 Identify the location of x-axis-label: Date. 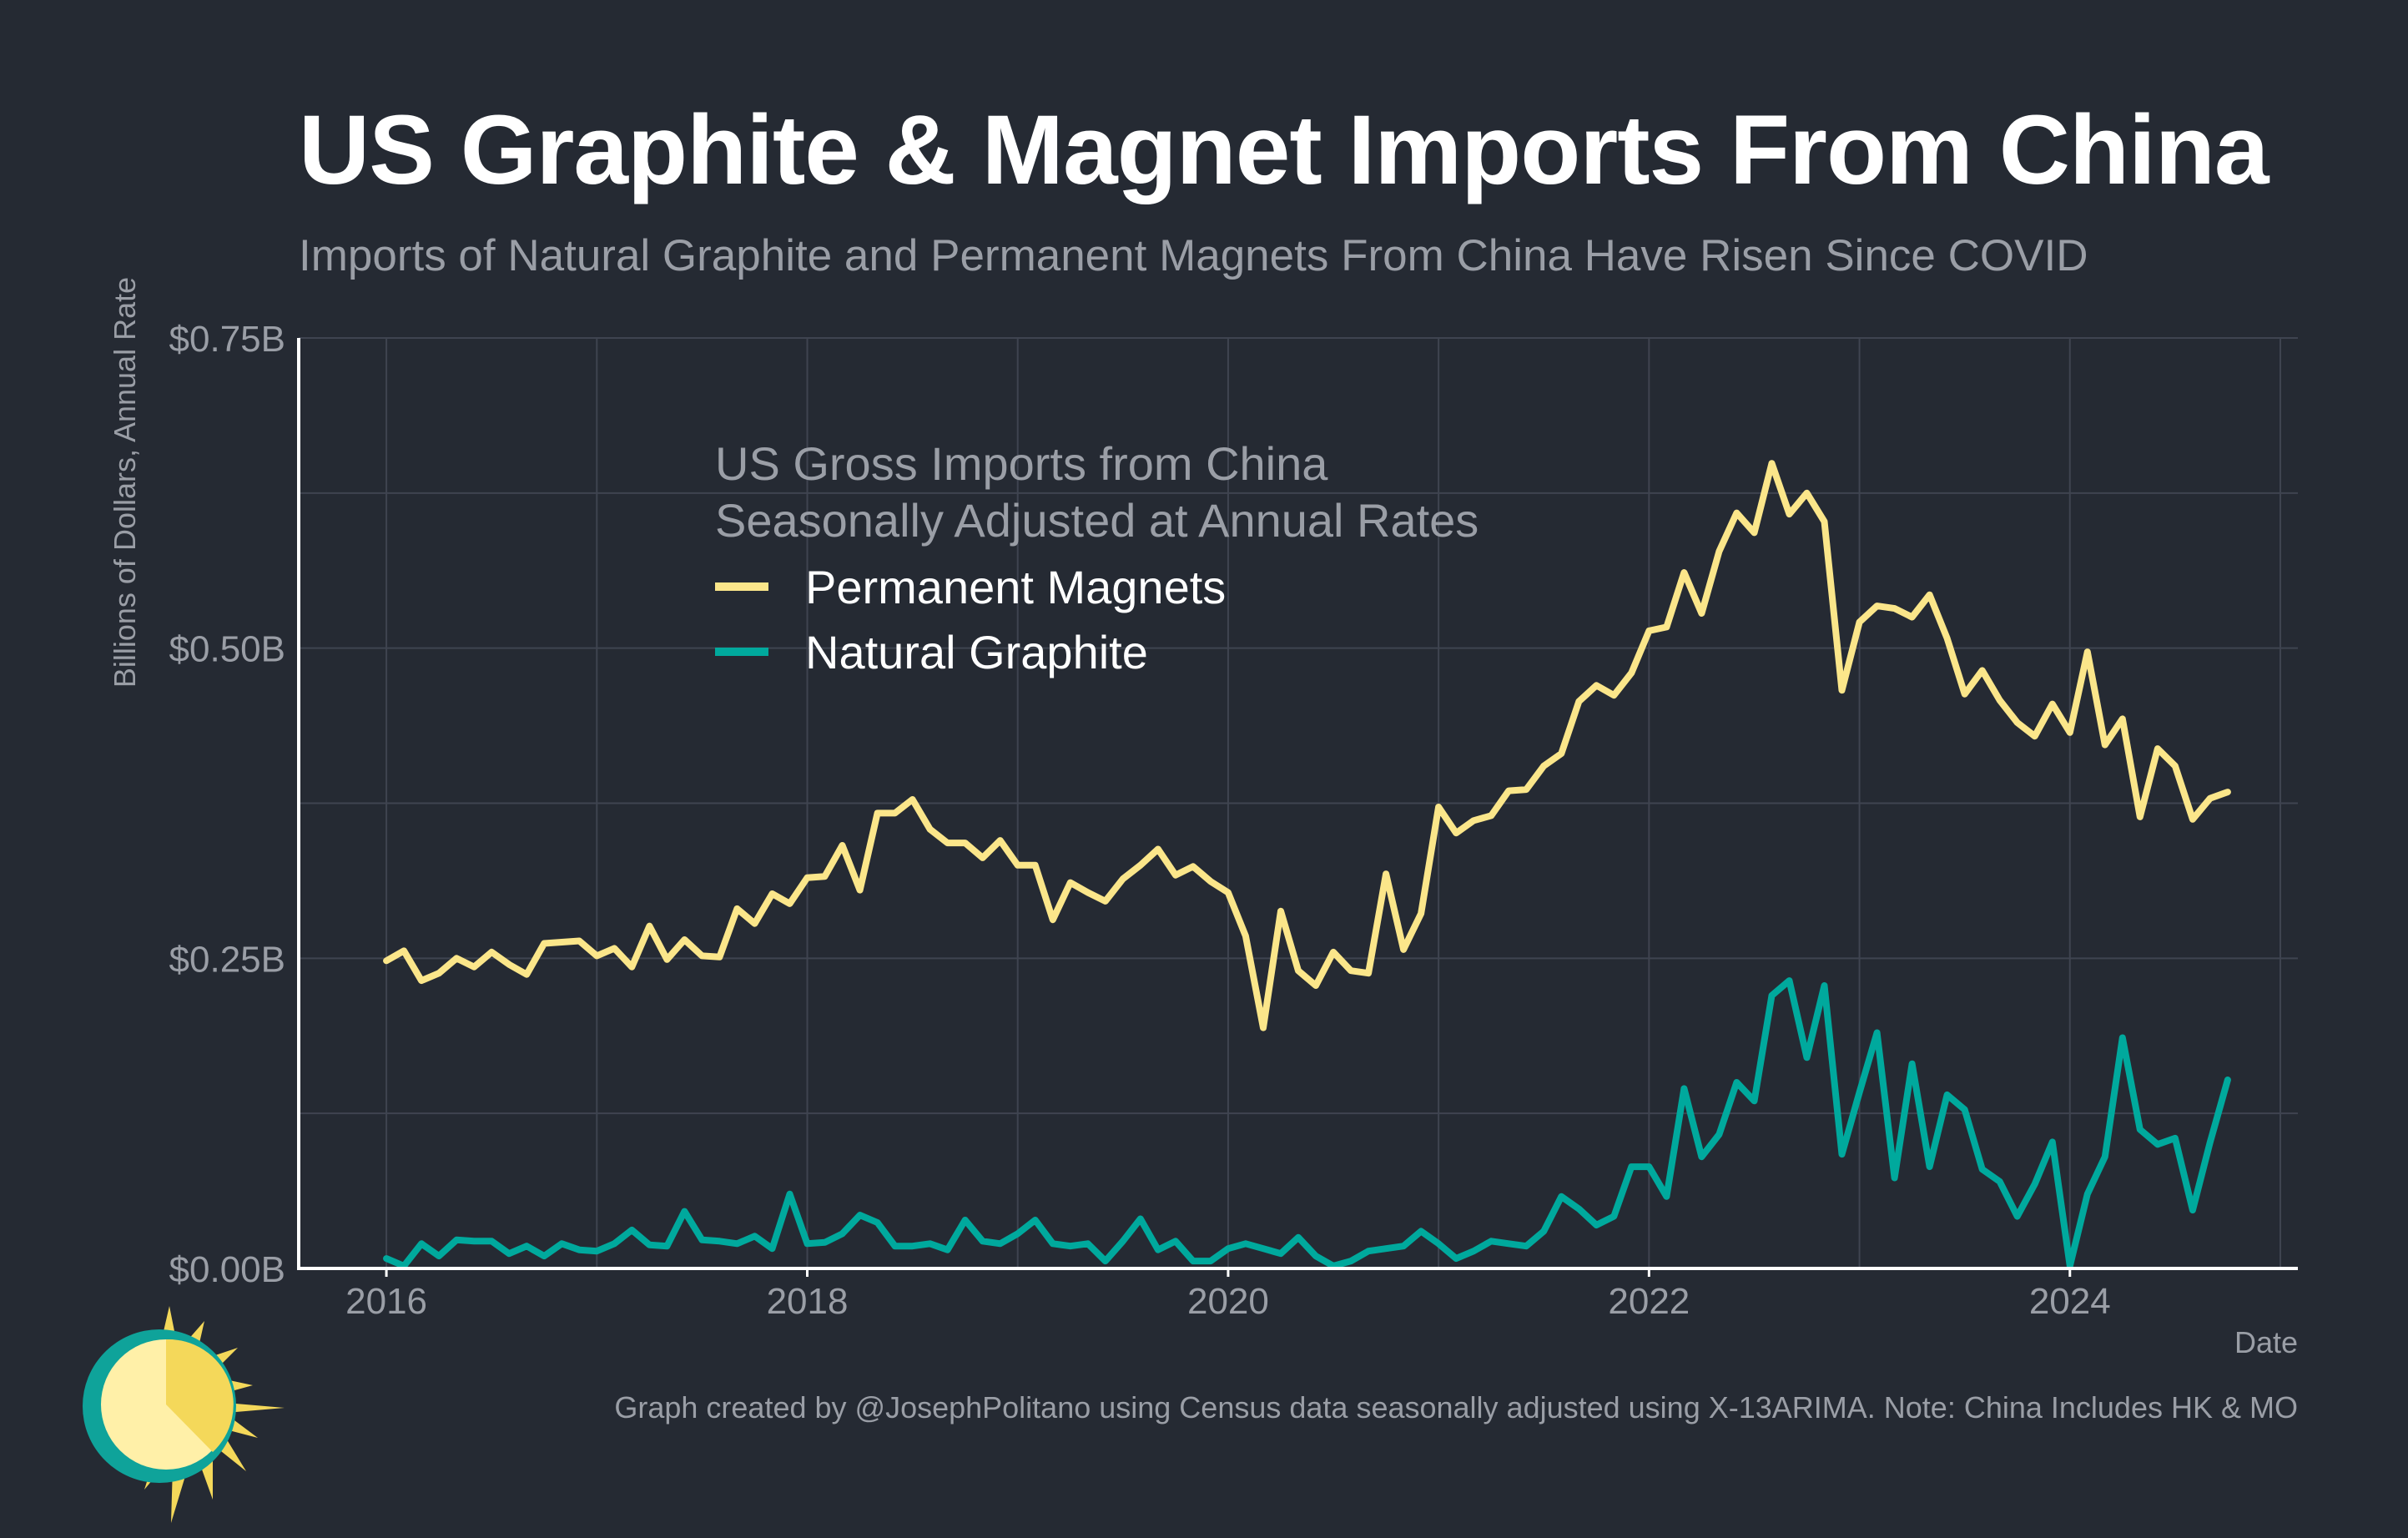
(2266, 1342).